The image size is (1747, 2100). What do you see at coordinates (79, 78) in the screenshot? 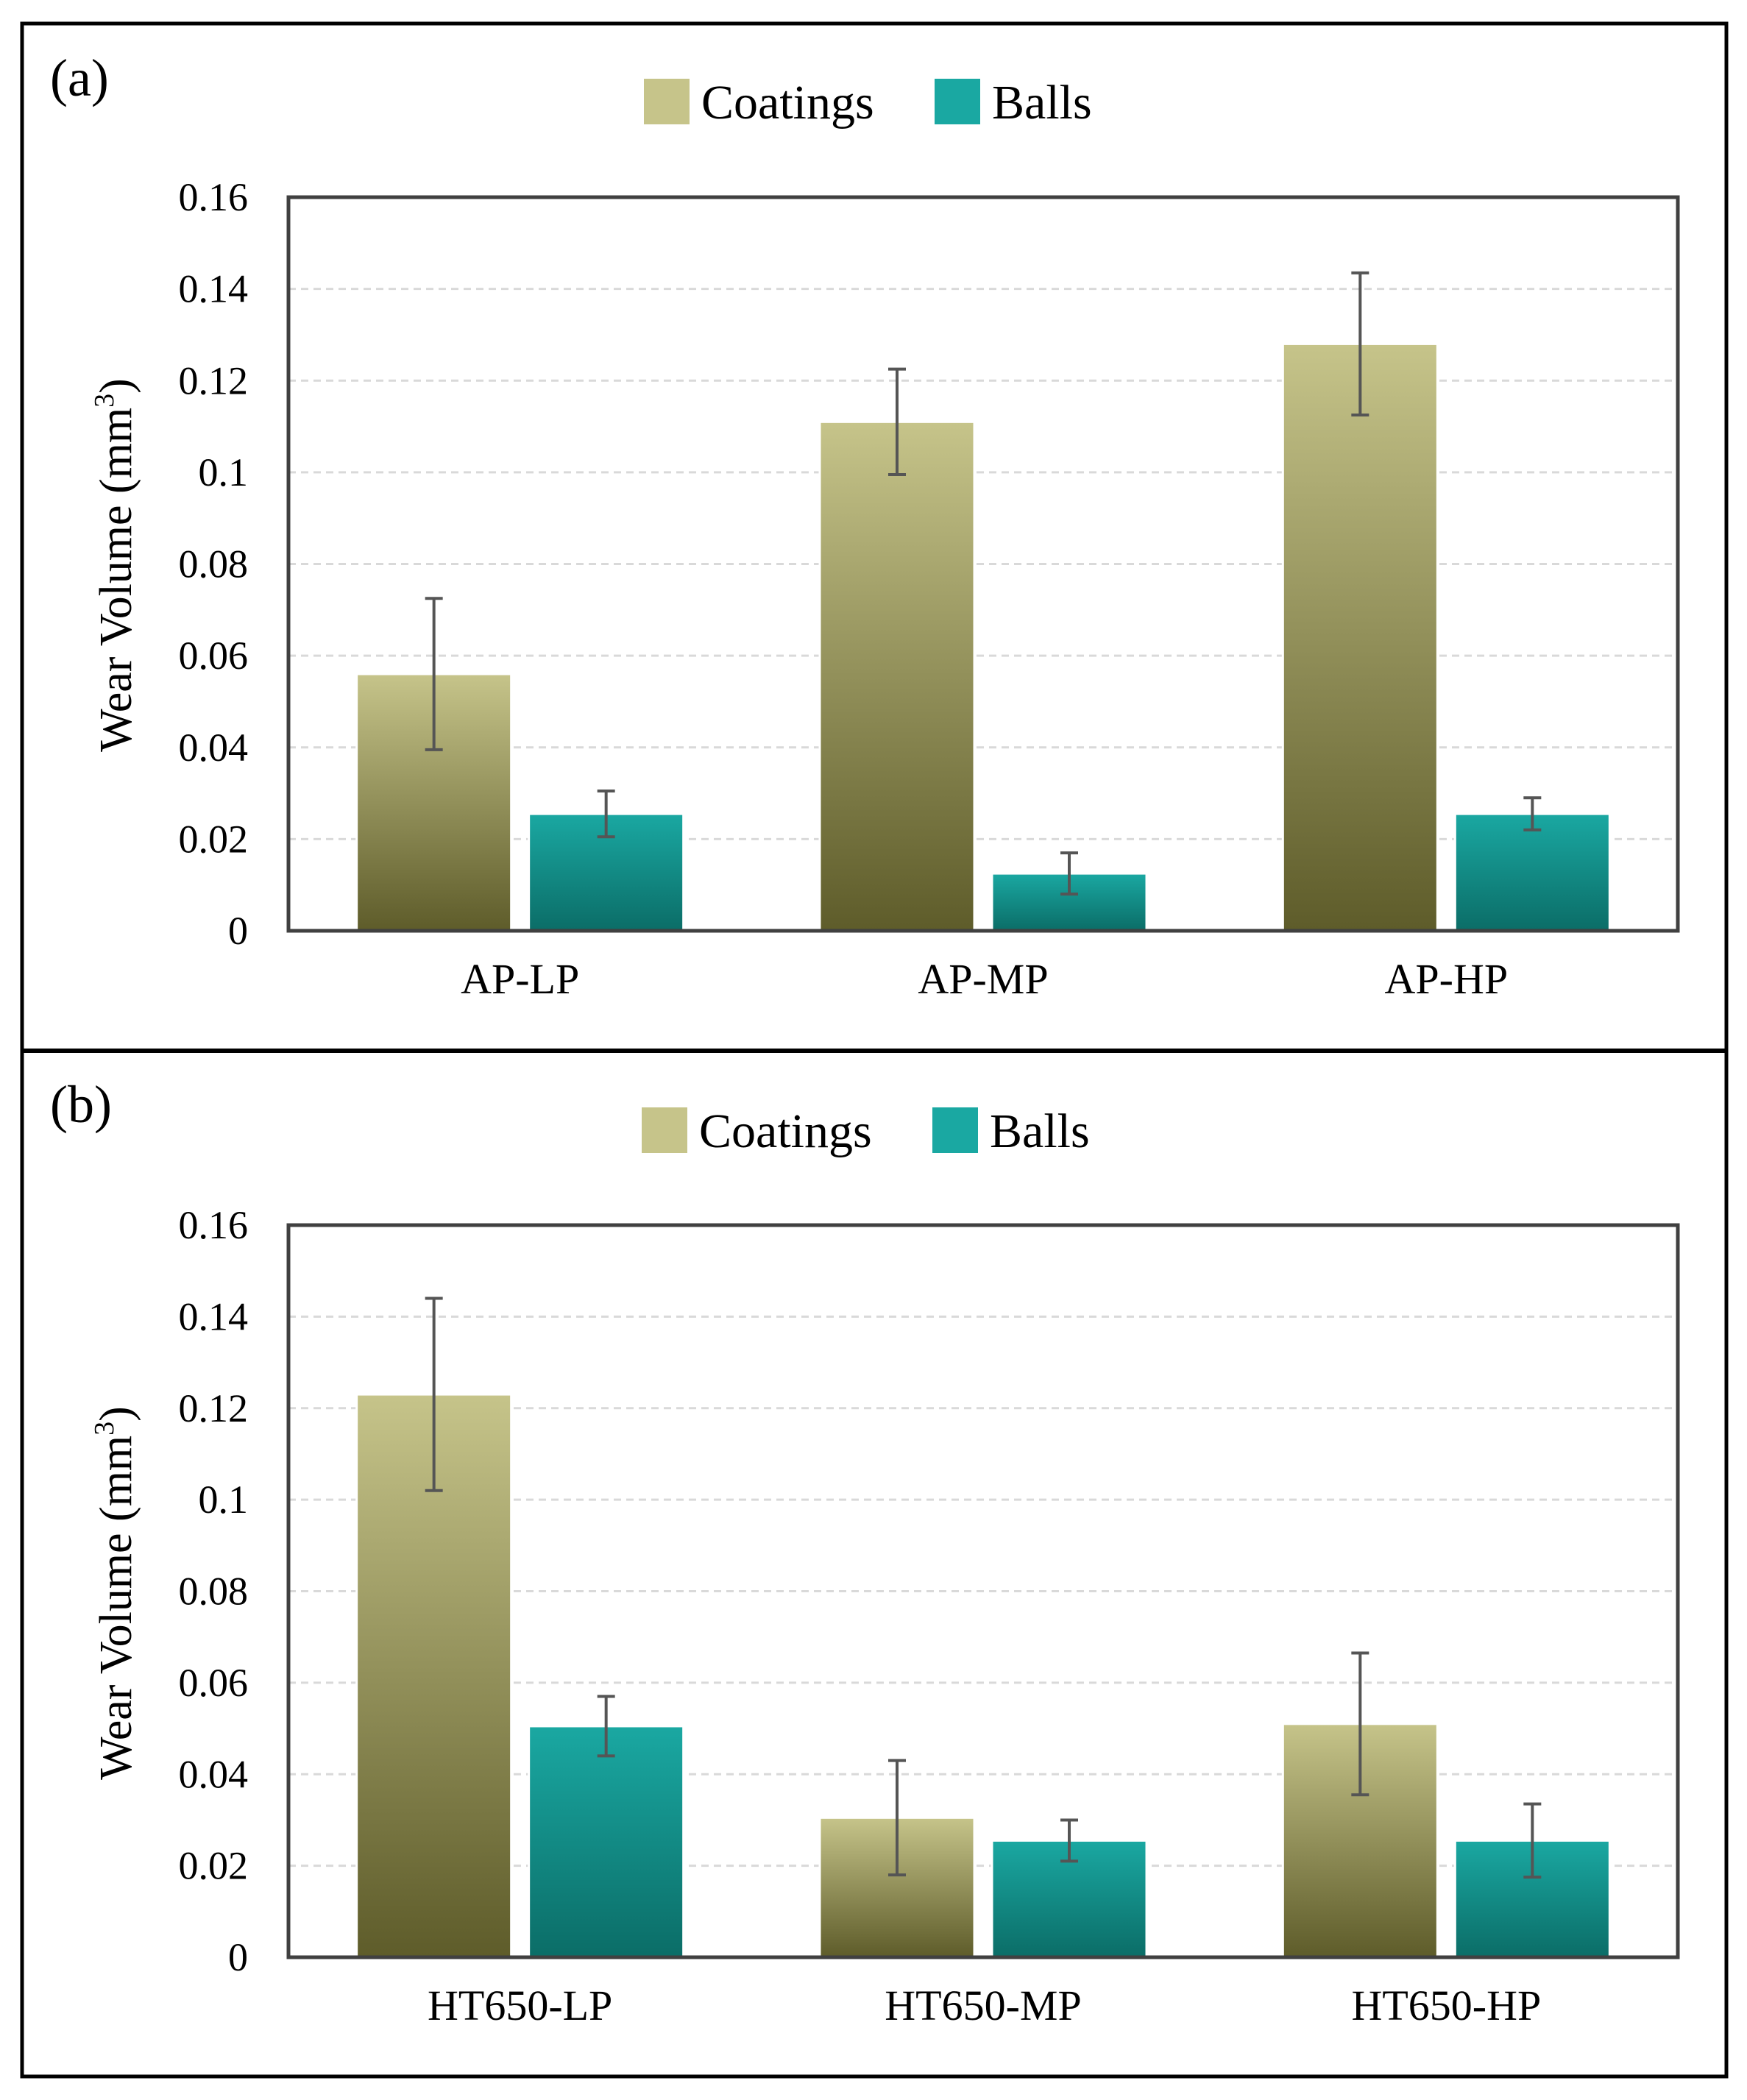
I see `panel-label: (a)` at bounding box center [79, 78].